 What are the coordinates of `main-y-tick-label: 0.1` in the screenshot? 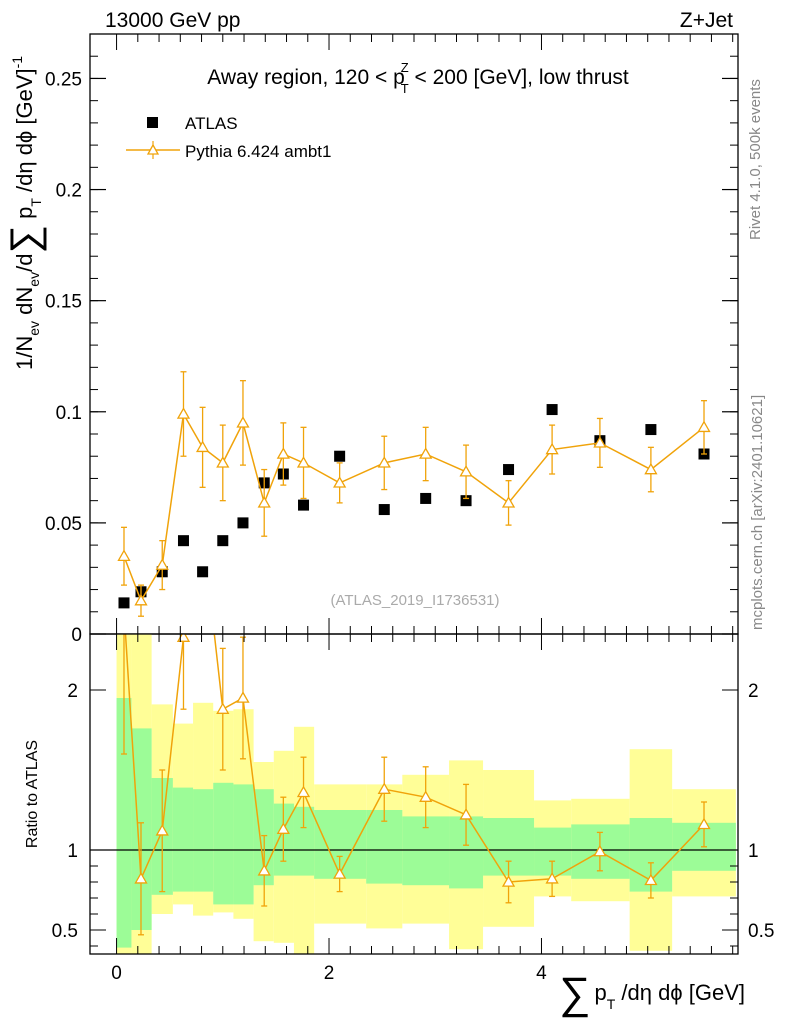 It's located at (69, 413).